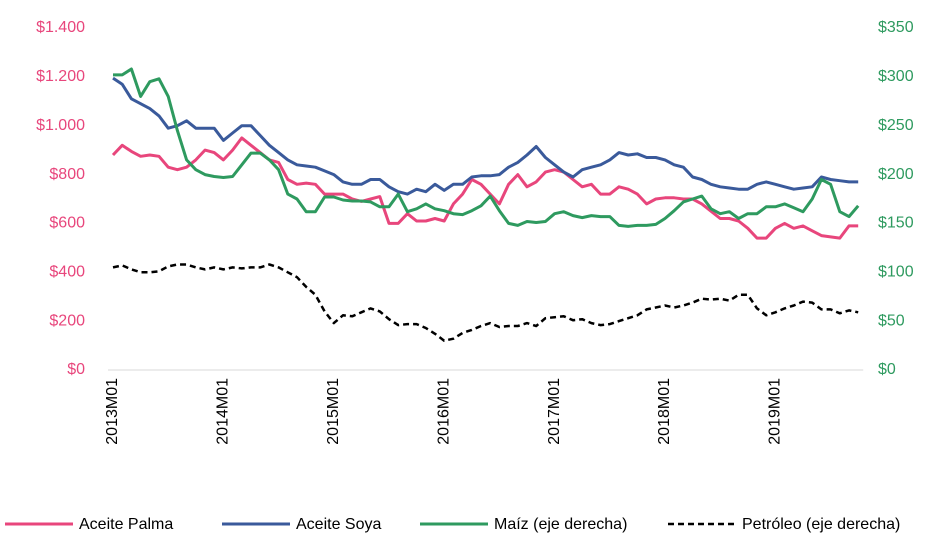 The image size is (946, 545). What do you see at coordinates (896, 272) in the screenshot?
I see `y2-tick-label: $100` at bounding box center [896, 272].